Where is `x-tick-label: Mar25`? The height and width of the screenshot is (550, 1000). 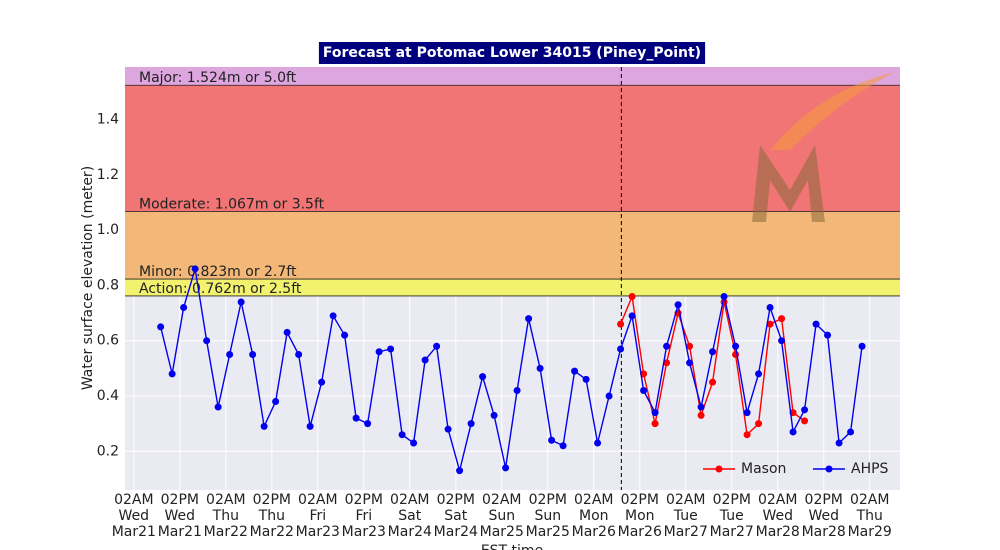
x-tick-label: Mar25 is located at coordinates (548, 532).